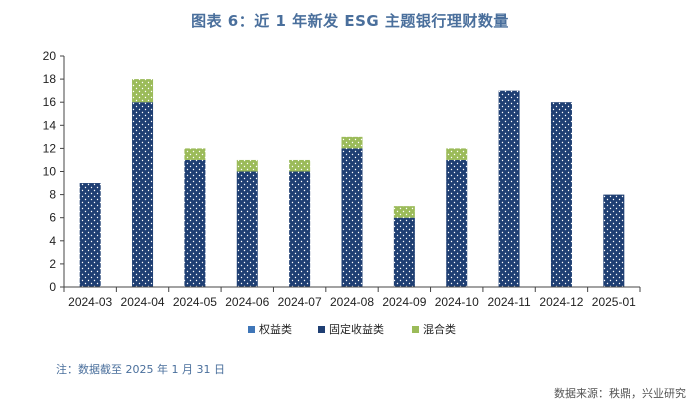  What do you see at coordinates (50, 125) in the screenshot?
I see `y-tick-label: 14` at bounding box center [50, 125].